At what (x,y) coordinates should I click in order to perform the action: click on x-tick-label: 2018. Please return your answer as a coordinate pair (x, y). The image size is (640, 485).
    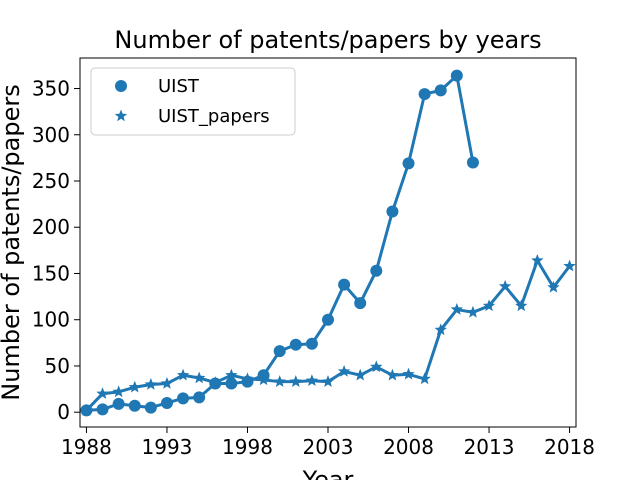
    Looking at the image, I should click on (569, 447).